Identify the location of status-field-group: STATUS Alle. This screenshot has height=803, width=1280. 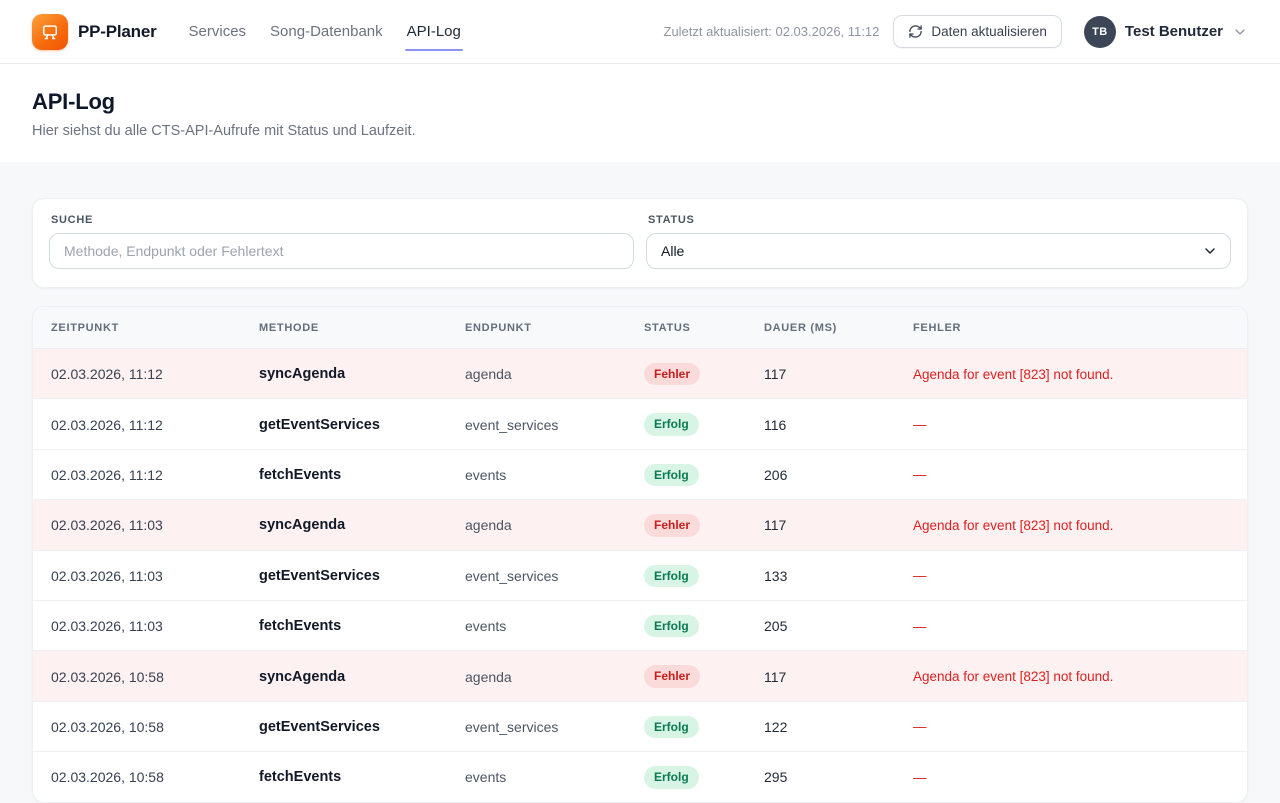
(938, 241).